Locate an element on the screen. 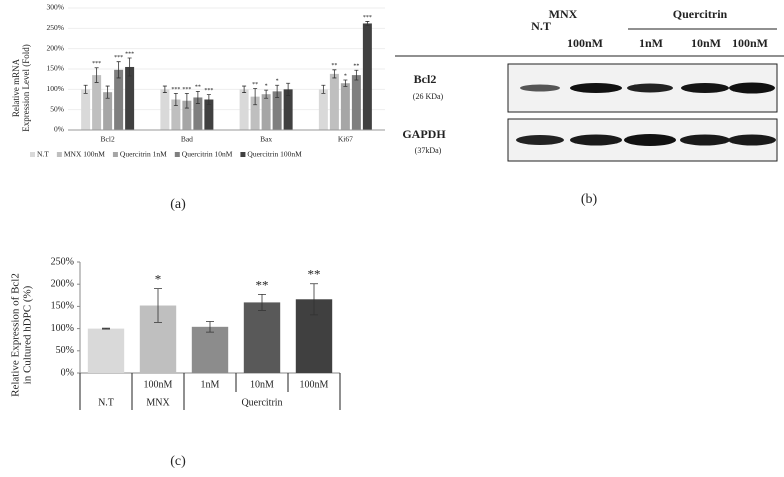  y-tick-label: 150% is located at coordinates (56, 68).